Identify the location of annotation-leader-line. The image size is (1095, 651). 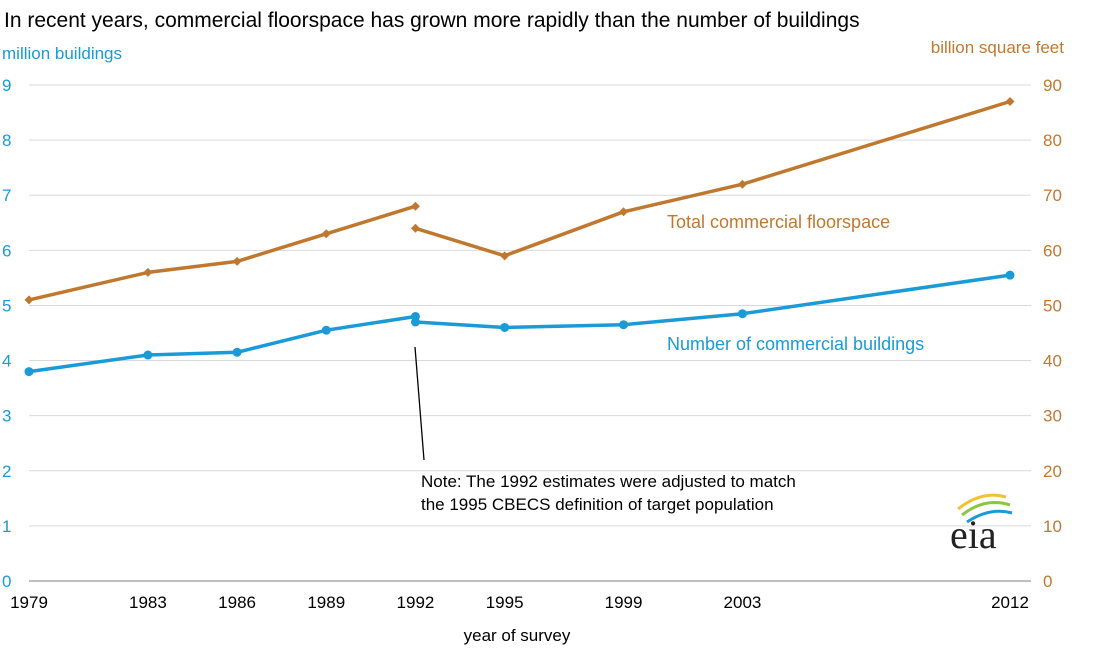
(419, 403).